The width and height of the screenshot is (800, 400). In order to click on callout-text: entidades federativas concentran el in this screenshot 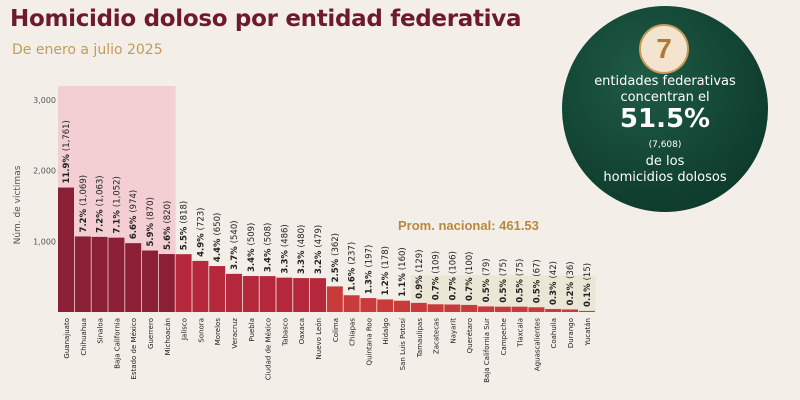, I will do `click(665, 90)`.